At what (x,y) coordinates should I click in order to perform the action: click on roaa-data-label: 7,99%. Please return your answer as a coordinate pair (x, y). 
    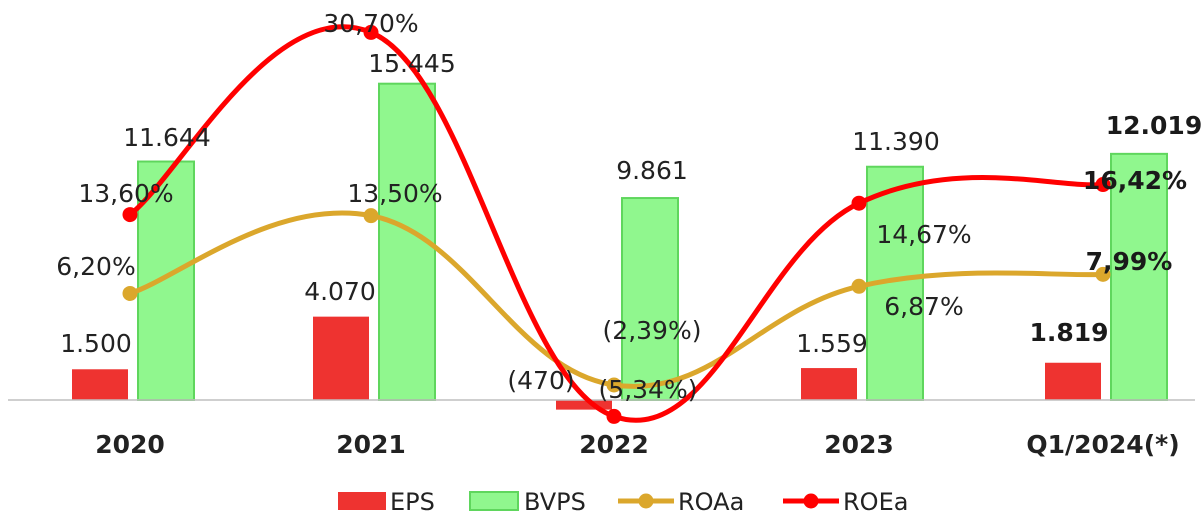
    Looking at the image, I should click on (1129, 261).